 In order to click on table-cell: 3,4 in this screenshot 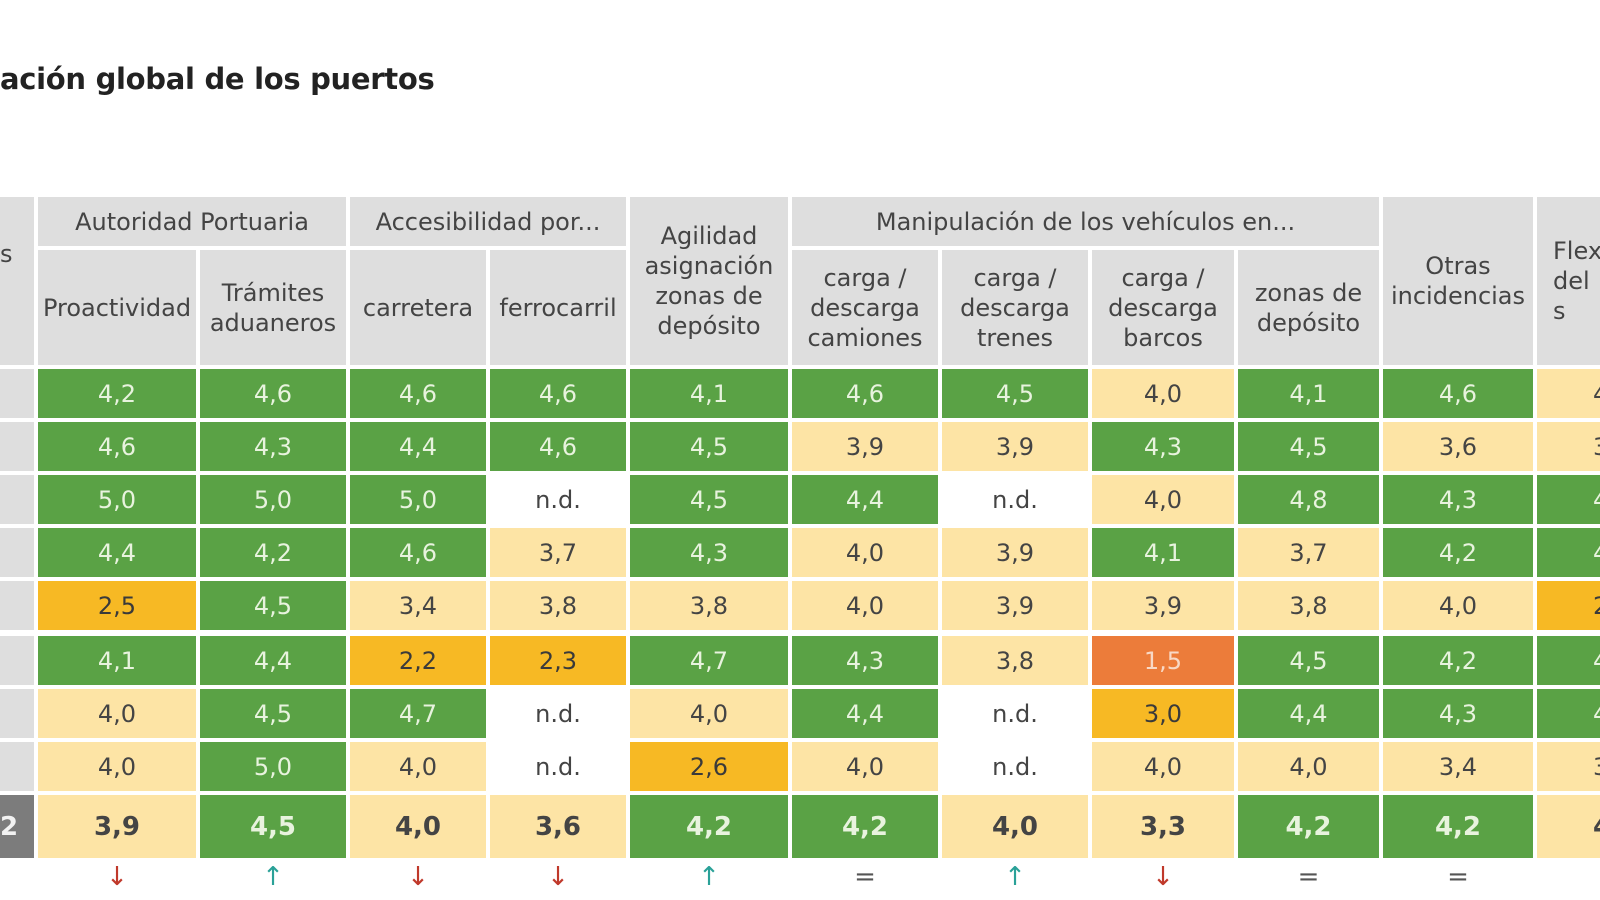, I will do `click(418, 605)`.